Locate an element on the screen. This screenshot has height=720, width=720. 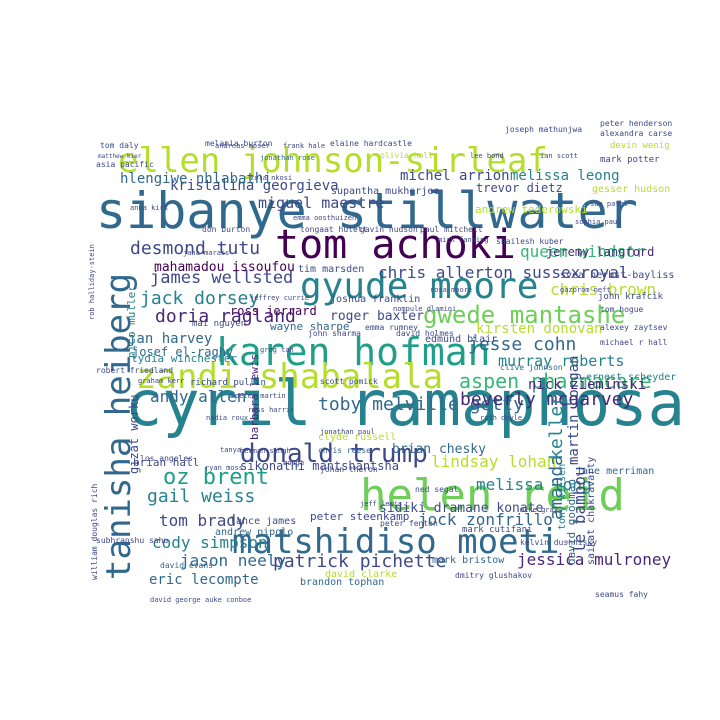
cloud-word: murray roberts is located at coordinates (561, 361).